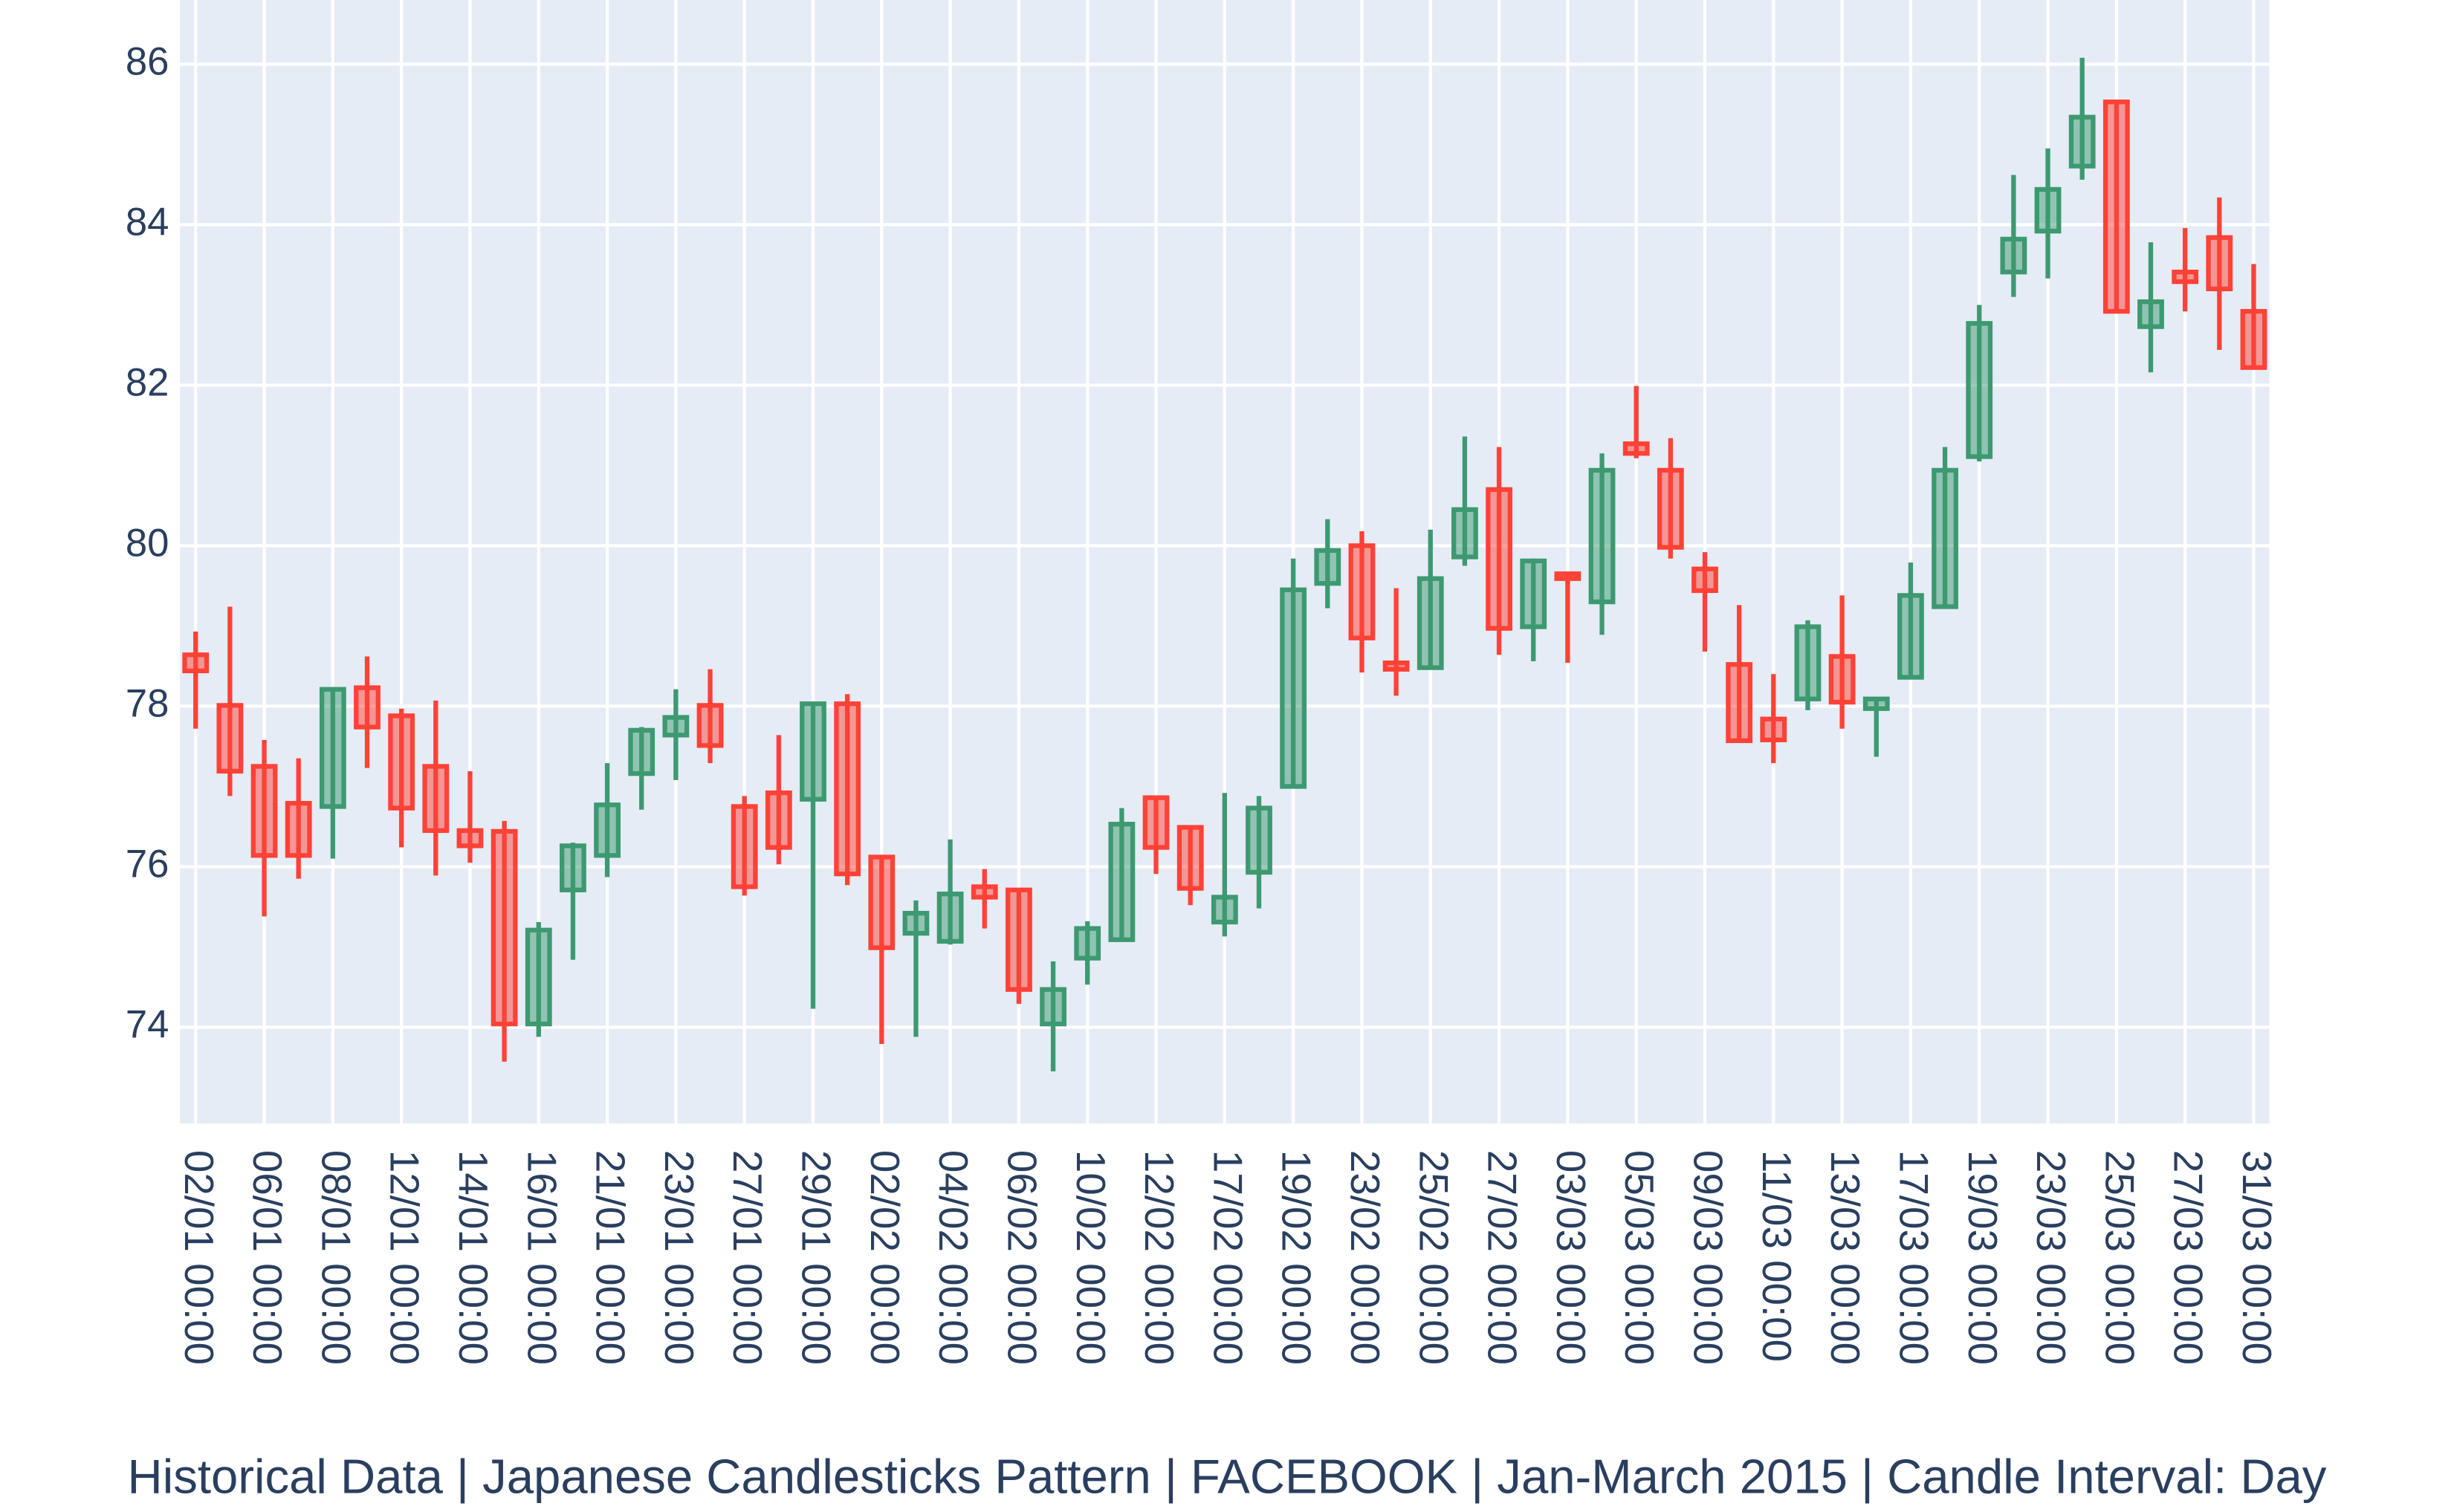  What do you see at coordinates (1228, 1257) in the screenshot?
I see `x-tick-label: 17/02 00:00` at bounding box center [1228, 1257].